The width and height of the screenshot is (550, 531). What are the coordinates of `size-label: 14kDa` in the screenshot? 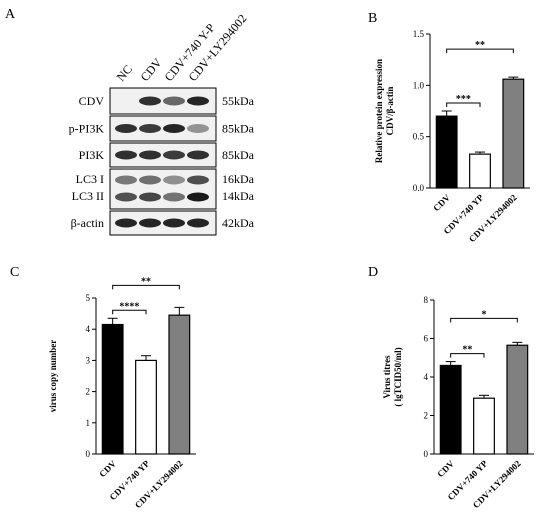 It's located at (238, 196).